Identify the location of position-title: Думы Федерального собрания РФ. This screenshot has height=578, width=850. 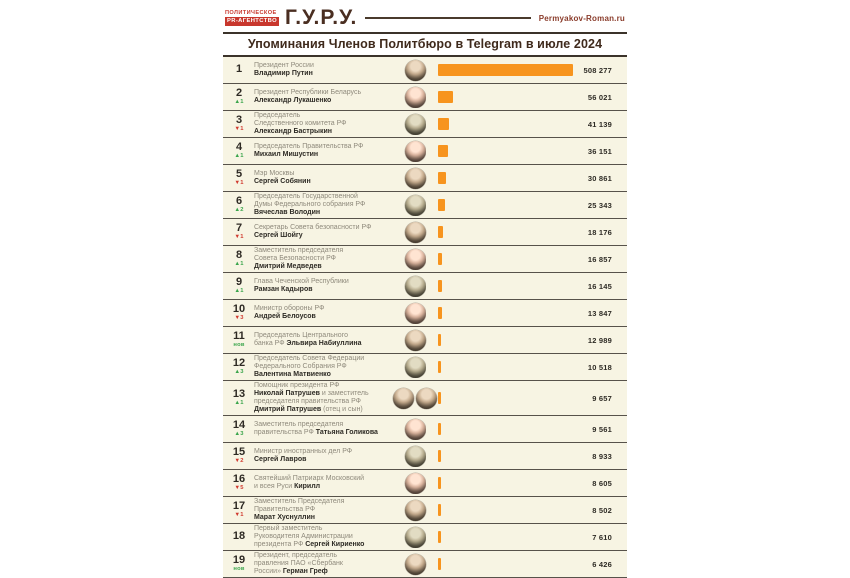
(310, 204).